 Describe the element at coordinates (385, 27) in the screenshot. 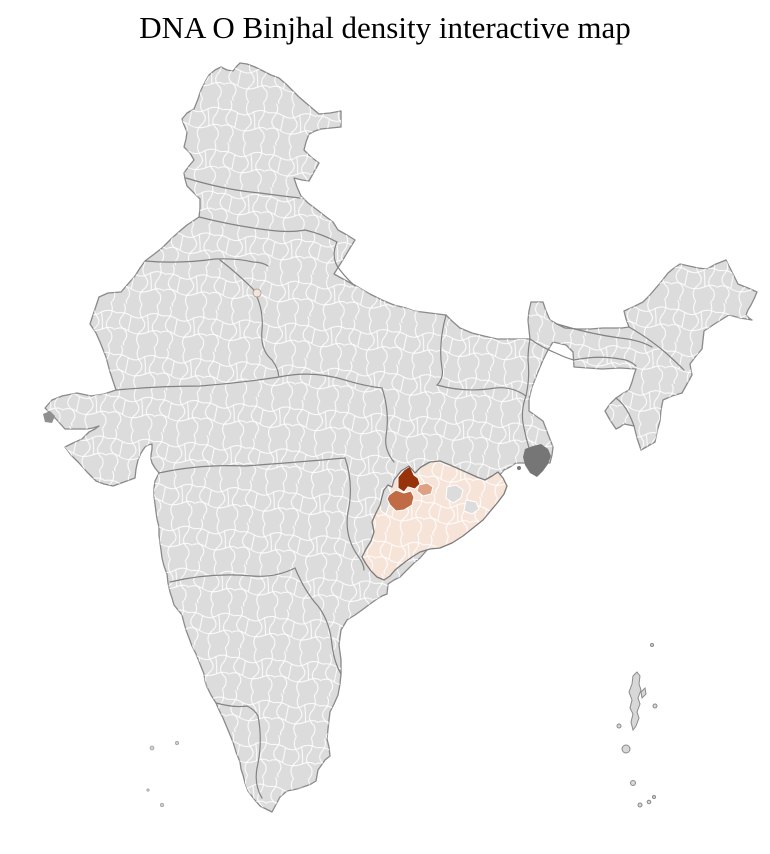

I see `page-title: DNA O Binjhal density interactive map` at that location.